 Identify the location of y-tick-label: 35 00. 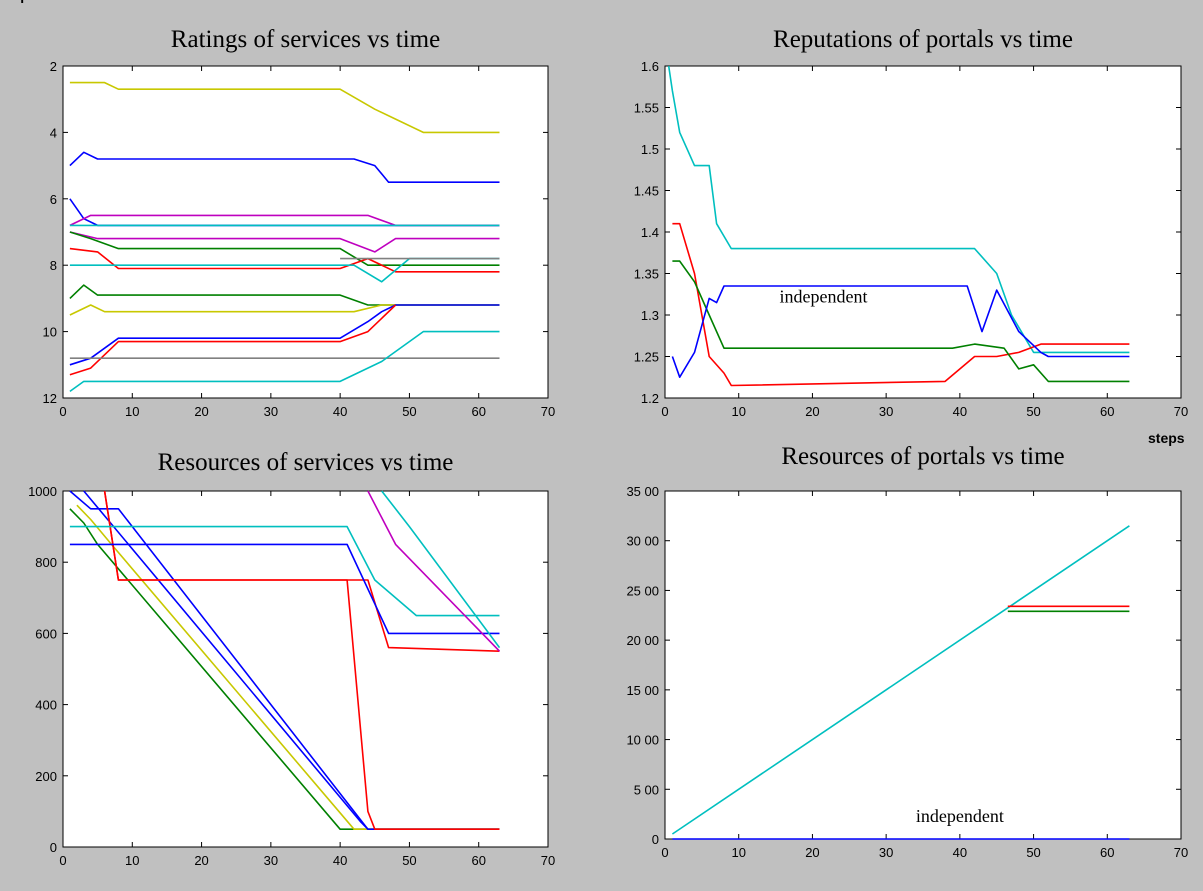
(642, 491).